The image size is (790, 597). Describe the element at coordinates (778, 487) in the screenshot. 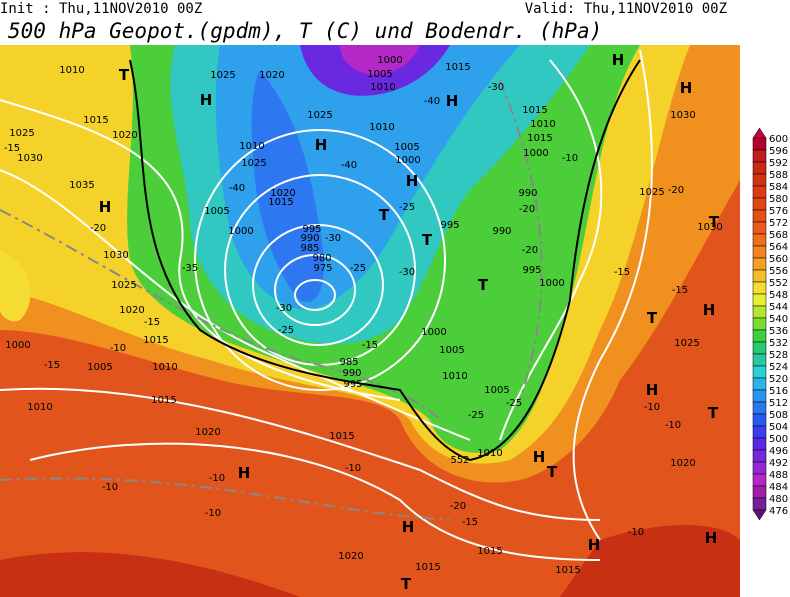

I see `colorbar-label: 484` at that location.